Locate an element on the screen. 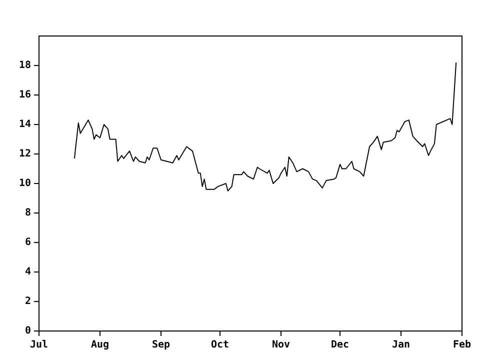 This screenshot has width=480, height=360. y-tick-label: 14 is located at coordinates (25, 124).